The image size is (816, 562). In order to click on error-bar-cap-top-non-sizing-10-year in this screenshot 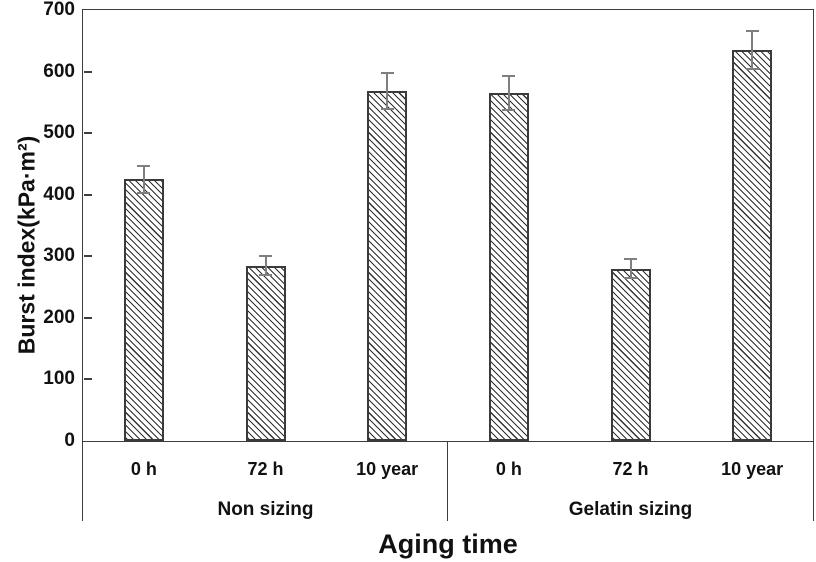, I will do `click(387, 73)`.